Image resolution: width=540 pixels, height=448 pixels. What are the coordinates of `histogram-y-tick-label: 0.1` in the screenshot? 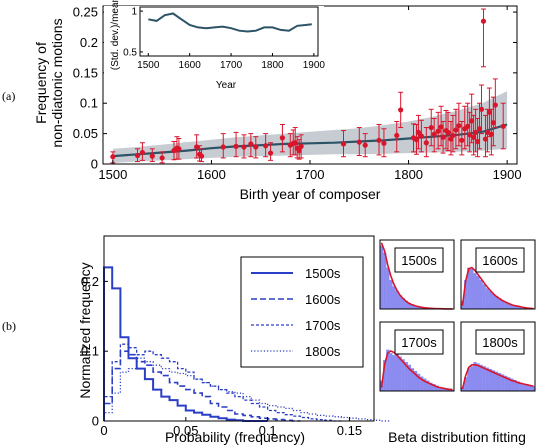 It's located at (90, 351).